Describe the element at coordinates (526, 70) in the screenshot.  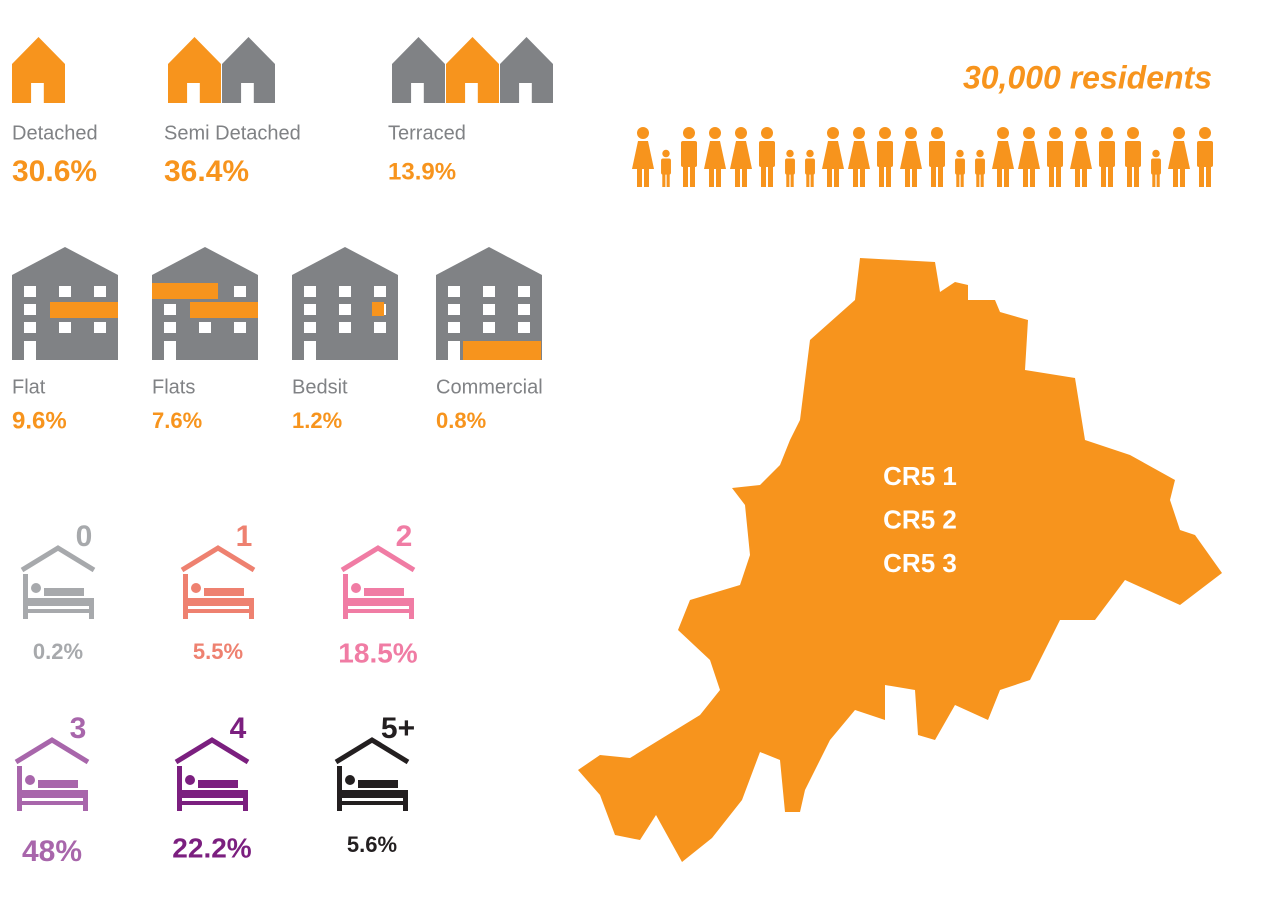
I see `house-icon` at that location.